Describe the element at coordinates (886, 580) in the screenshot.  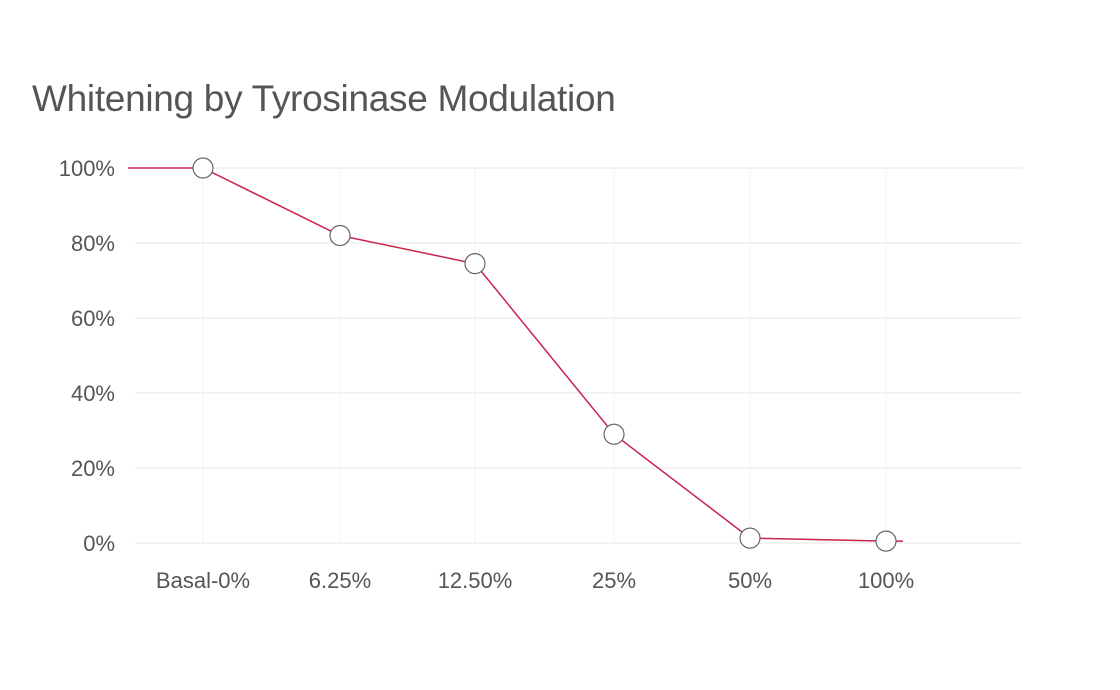
I see `x-tick-label: 100%` at that location.